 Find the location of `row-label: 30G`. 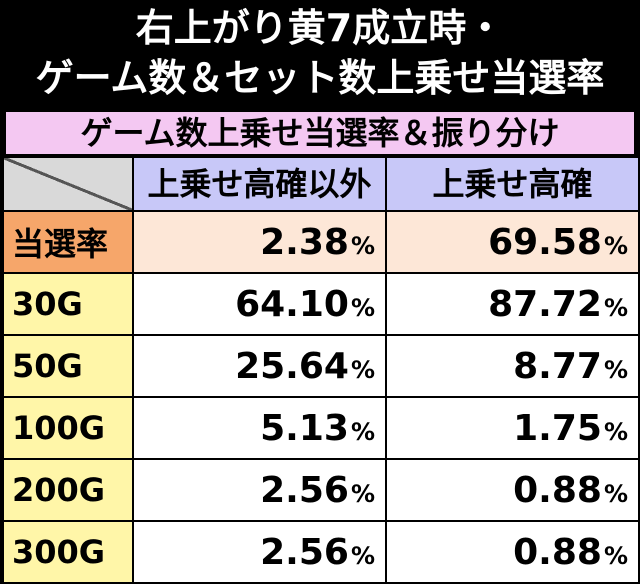

row-label: 30G is located at coordinates (68, 304).